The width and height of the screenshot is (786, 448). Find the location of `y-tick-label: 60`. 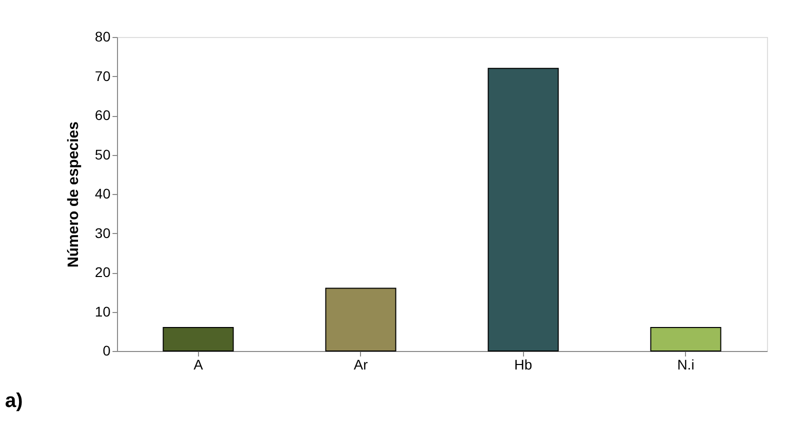

y-tick-label: 60 is located at coordinates (102, 115).